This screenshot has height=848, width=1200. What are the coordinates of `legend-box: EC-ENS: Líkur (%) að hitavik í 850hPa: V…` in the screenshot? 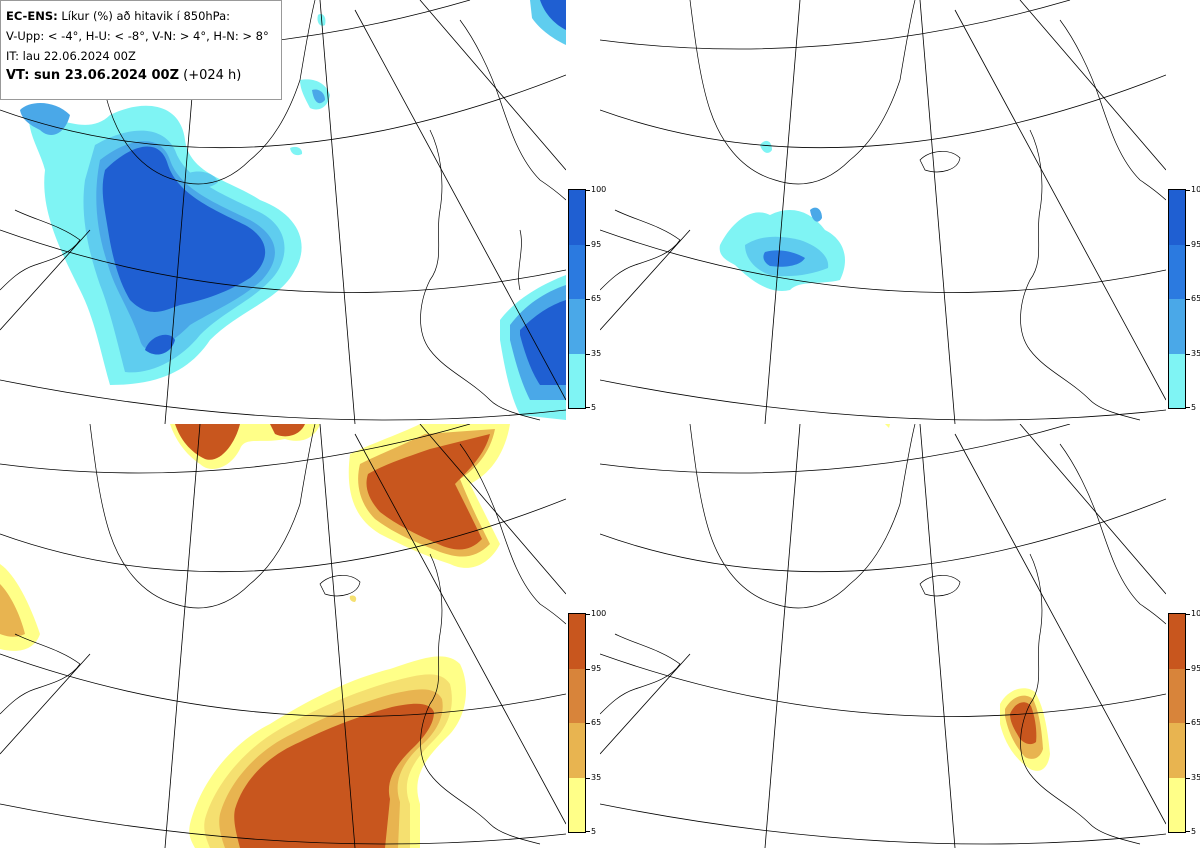 It's located at (141, 50).